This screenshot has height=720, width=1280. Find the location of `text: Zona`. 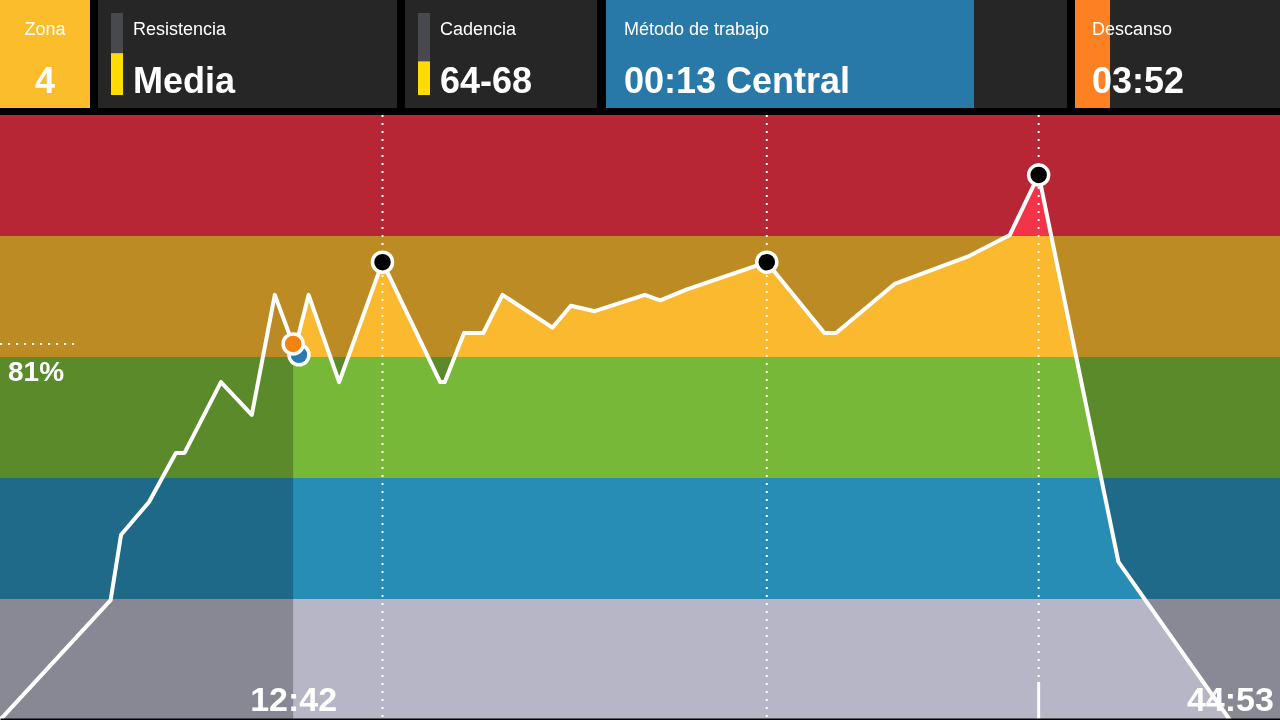

text: Zona is located at coordinates (45, 29).